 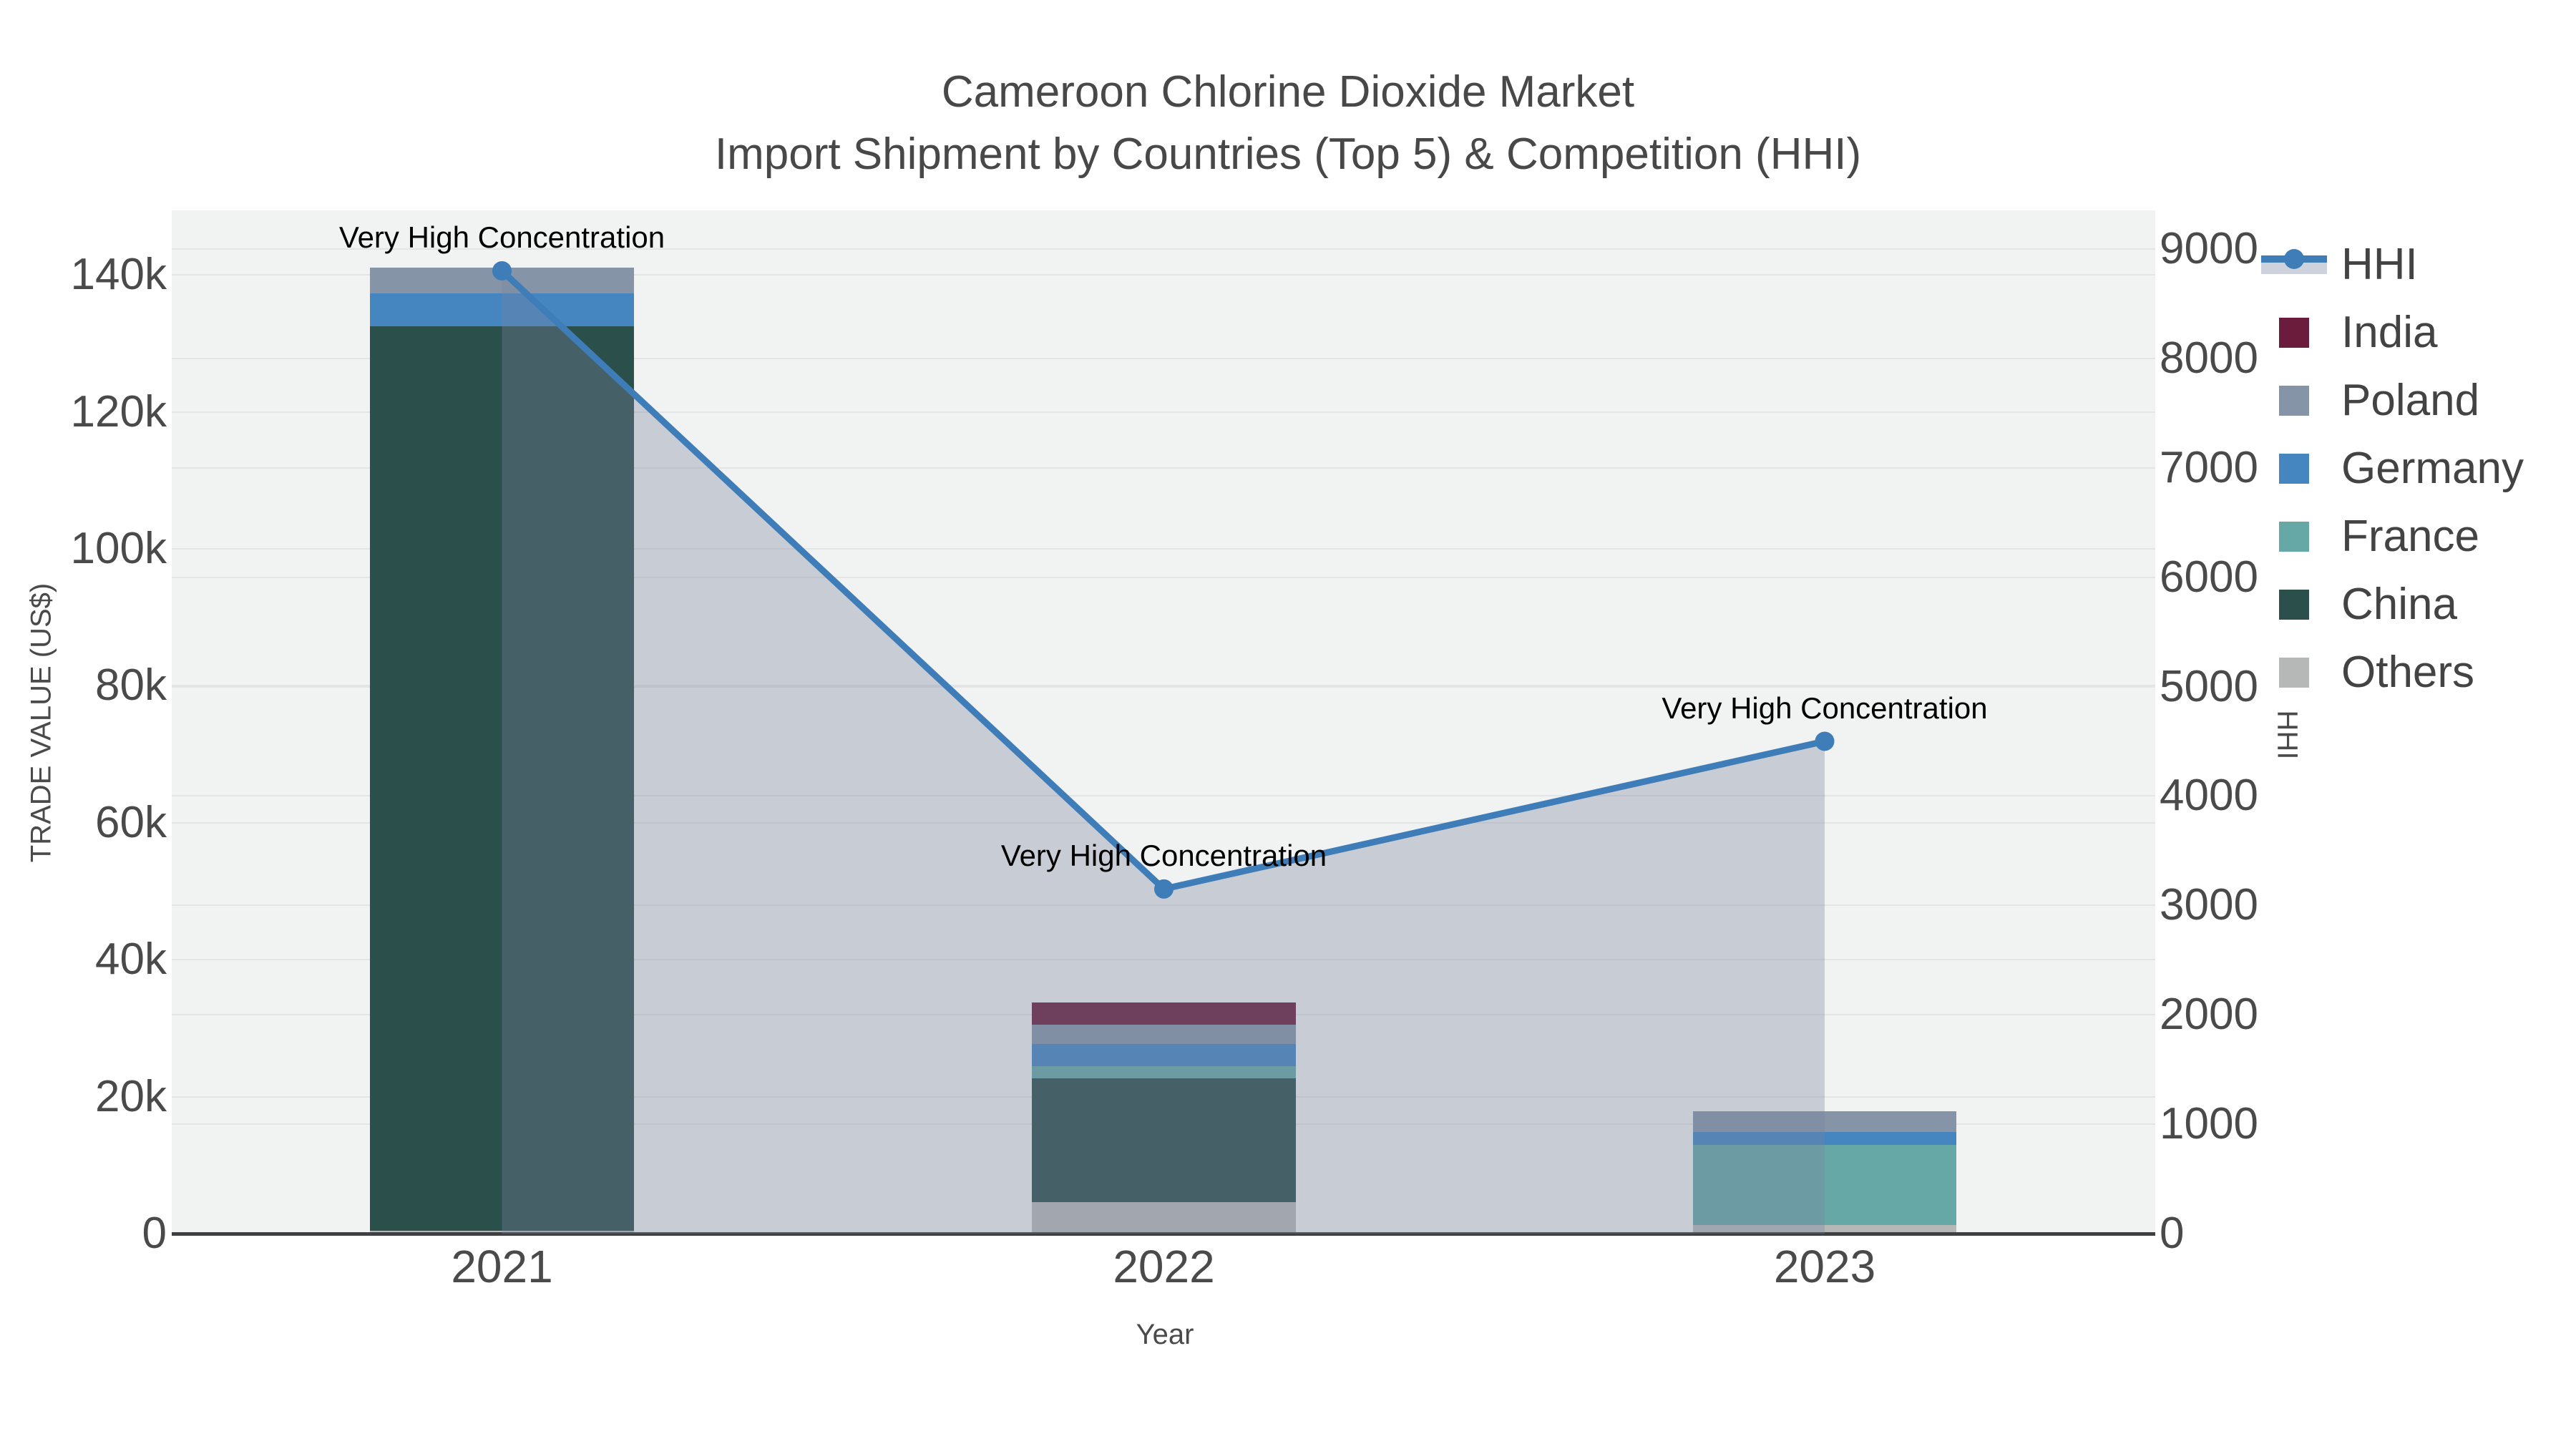 What do you see at coordinates (2294, 672) in the screenshot?
I see `others-swatch-icon` at bounding box center [2294, 672].